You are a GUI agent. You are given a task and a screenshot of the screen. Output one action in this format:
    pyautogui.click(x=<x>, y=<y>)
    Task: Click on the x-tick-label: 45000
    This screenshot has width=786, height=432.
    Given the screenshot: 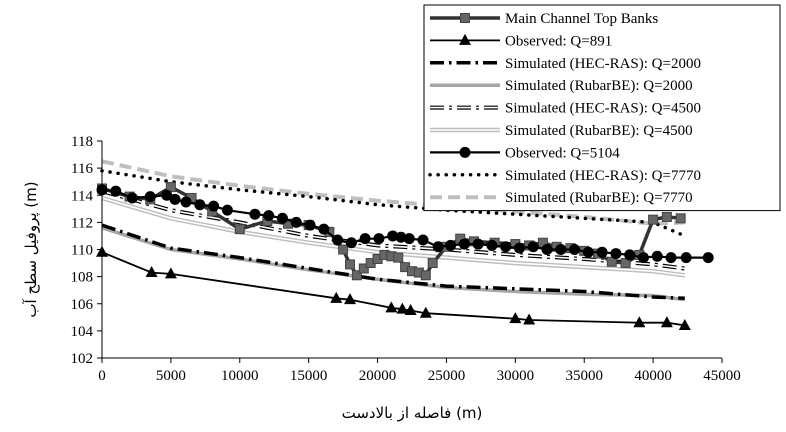 What is the action you would take?
    pyautogui.click(x=722, y=376)
    